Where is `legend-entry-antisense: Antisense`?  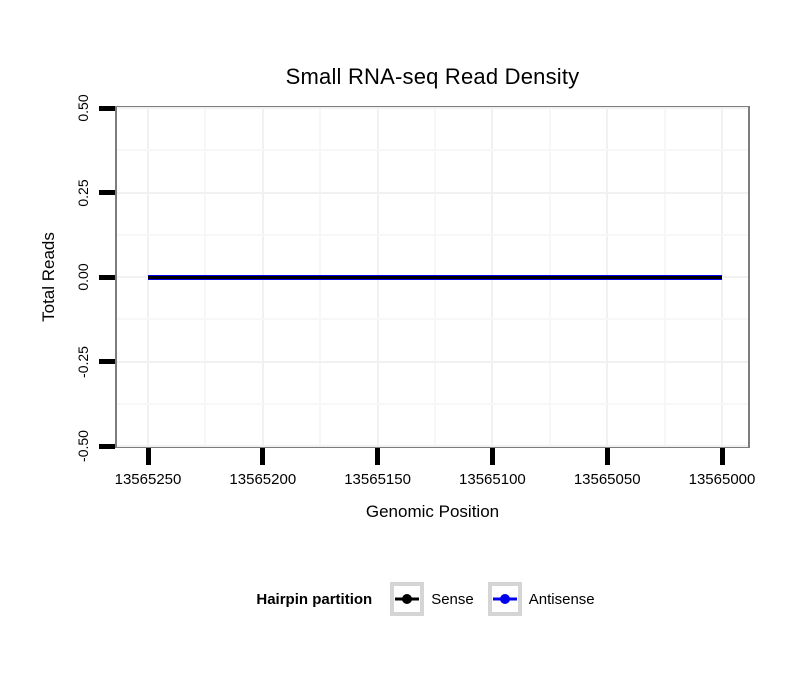 legend-entry-antisense: Antisense is located at coordinates (548, 599).